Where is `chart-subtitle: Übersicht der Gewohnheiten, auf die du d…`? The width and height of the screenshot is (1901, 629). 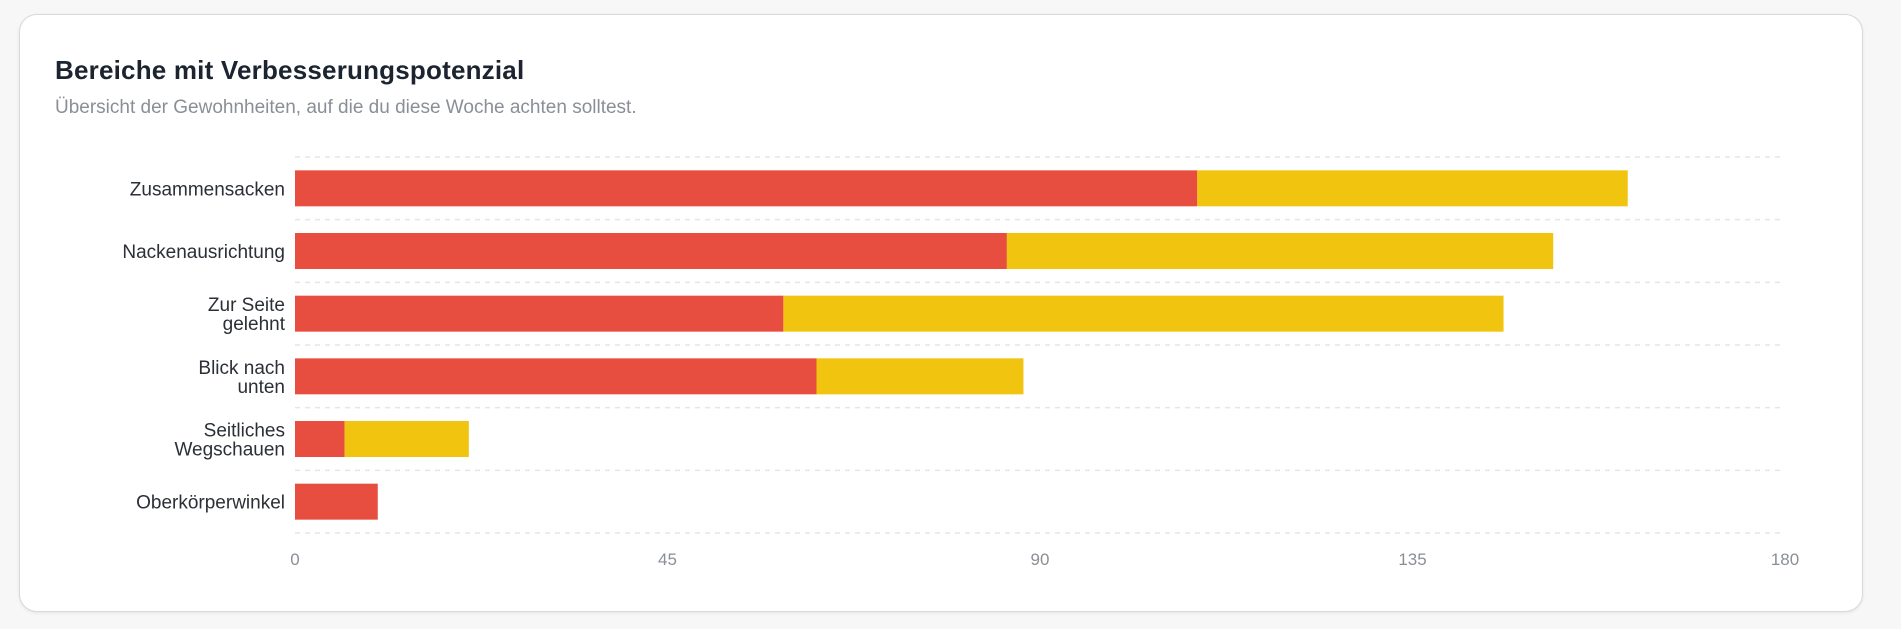 chart-subtitle: Übersicht der Gewohnheiten, auf die du d… is located at coordinates (346, 107).